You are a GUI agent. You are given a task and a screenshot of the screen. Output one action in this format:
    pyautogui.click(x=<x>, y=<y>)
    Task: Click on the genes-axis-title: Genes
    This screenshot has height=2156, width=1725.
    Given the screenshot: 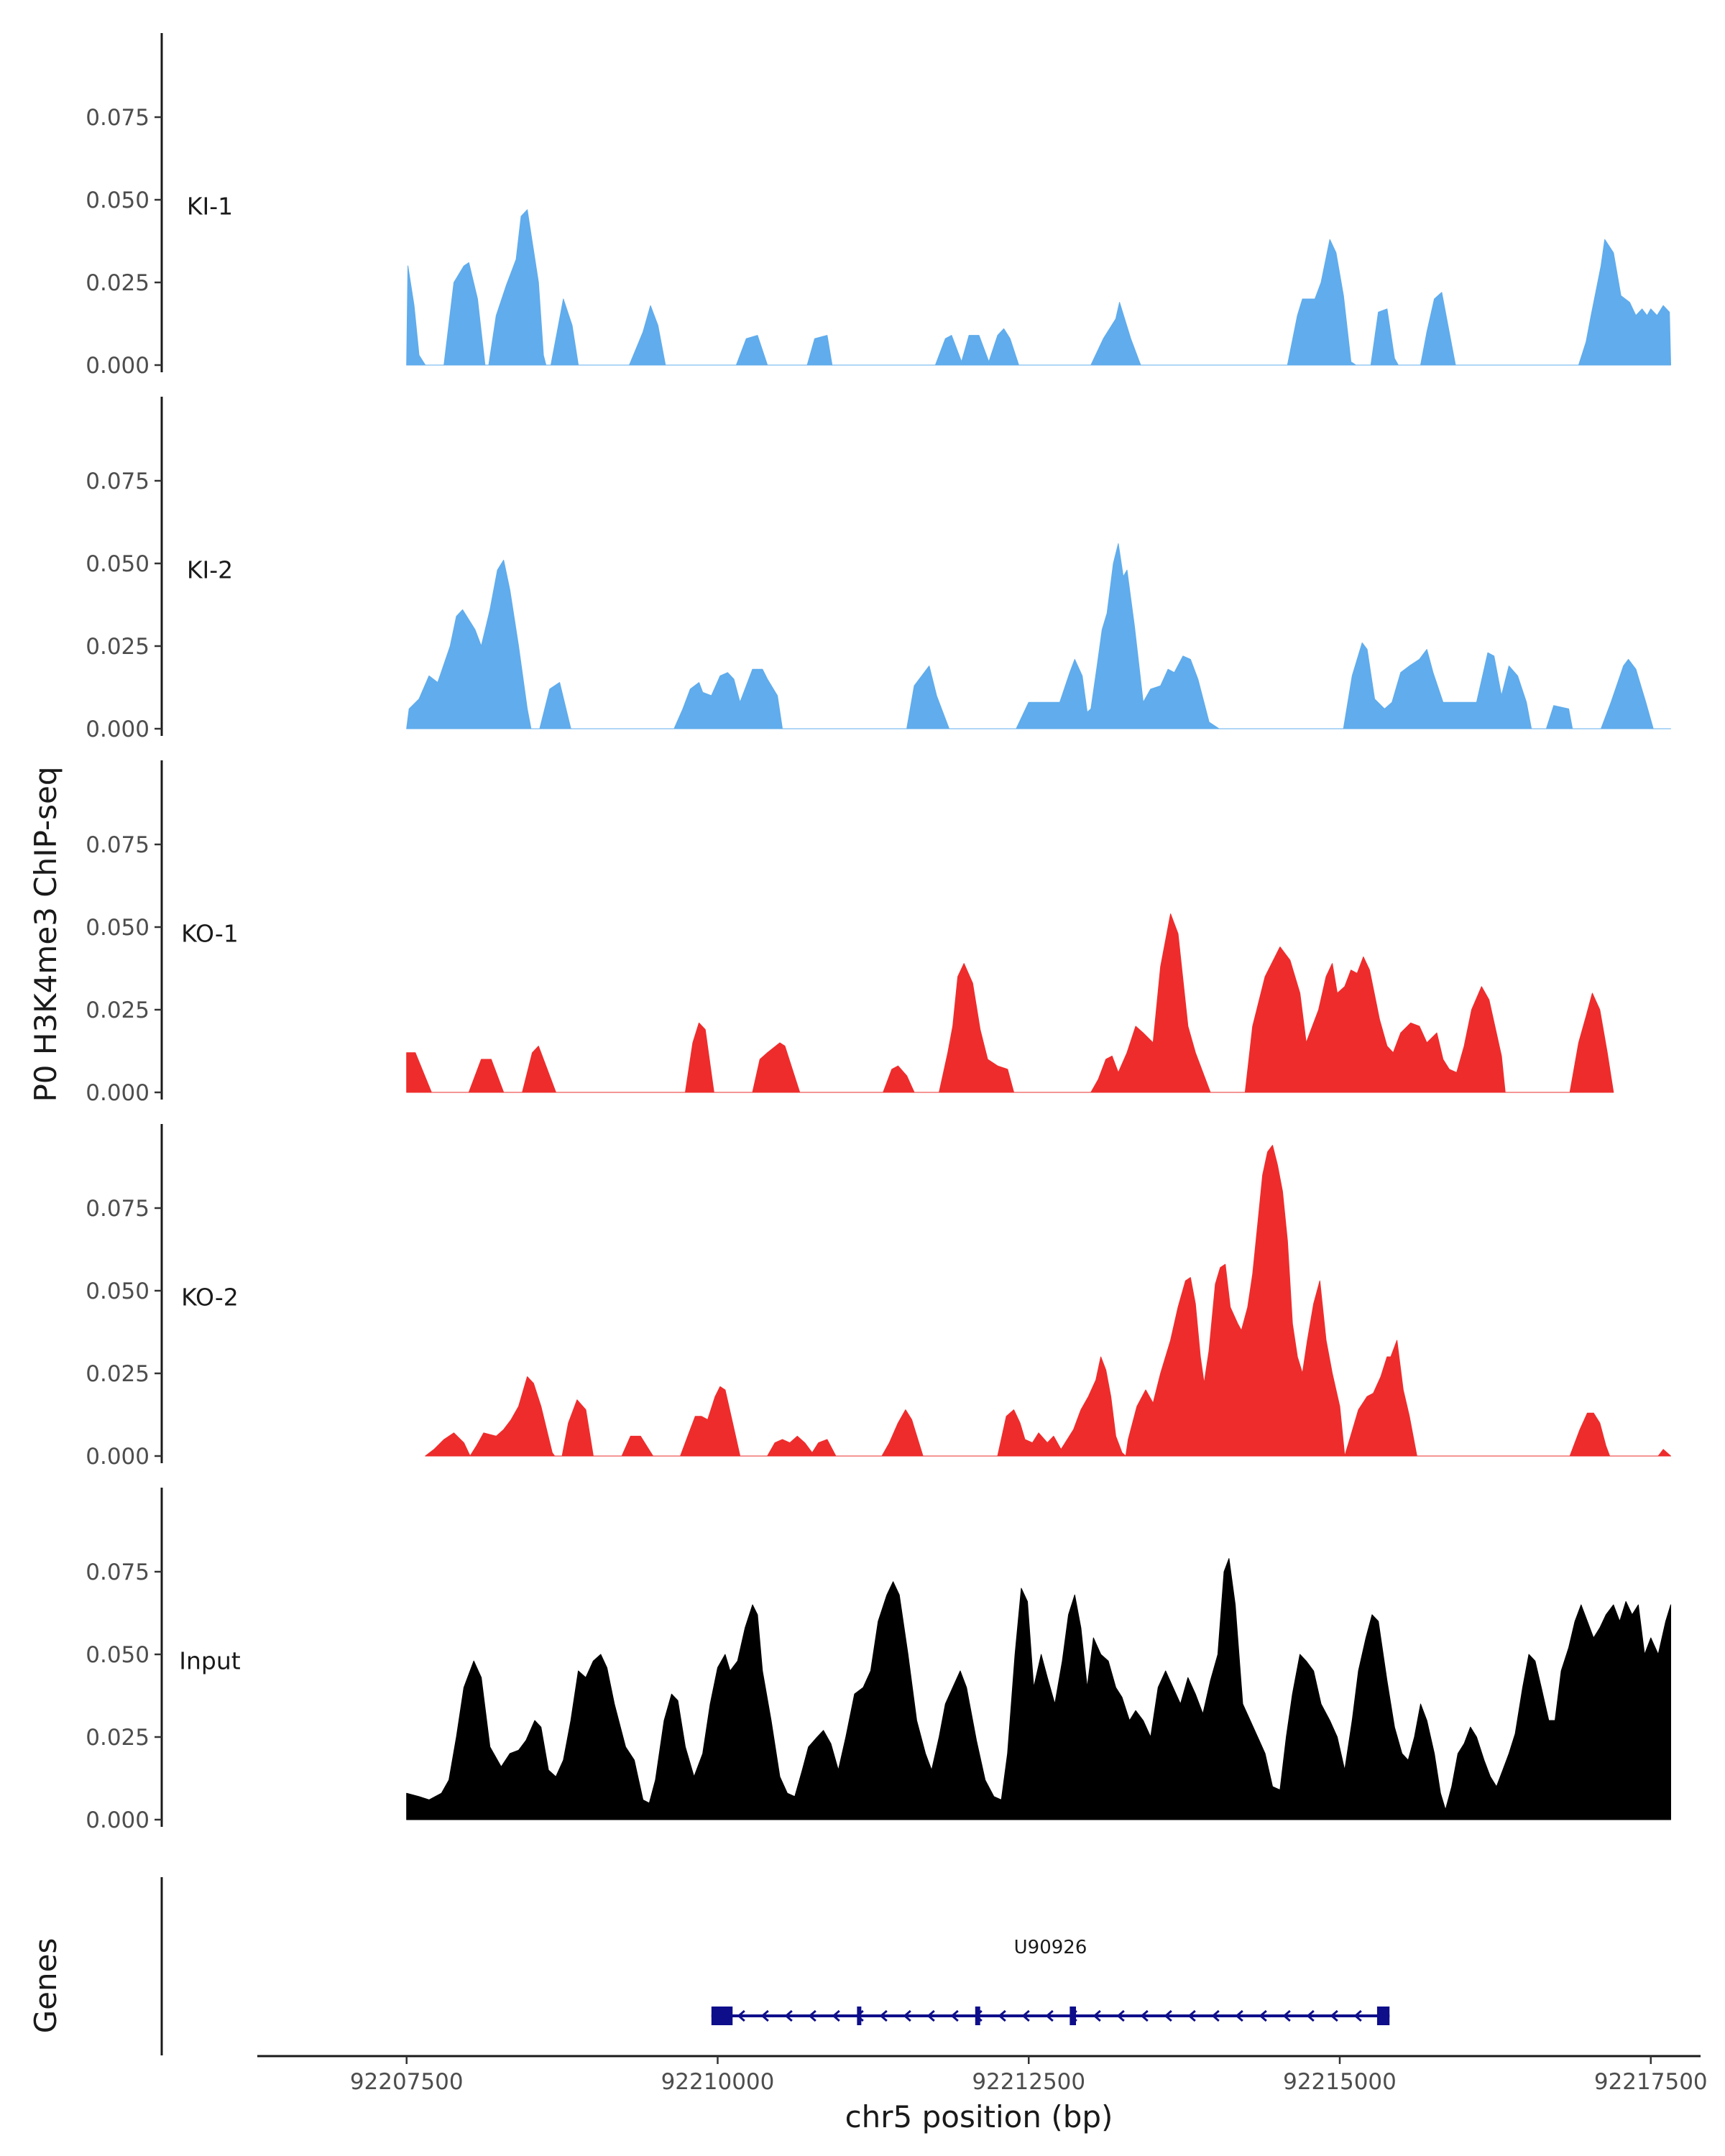 What is the action you would take?
    pyautogui.click(x=45, y=1986)
    